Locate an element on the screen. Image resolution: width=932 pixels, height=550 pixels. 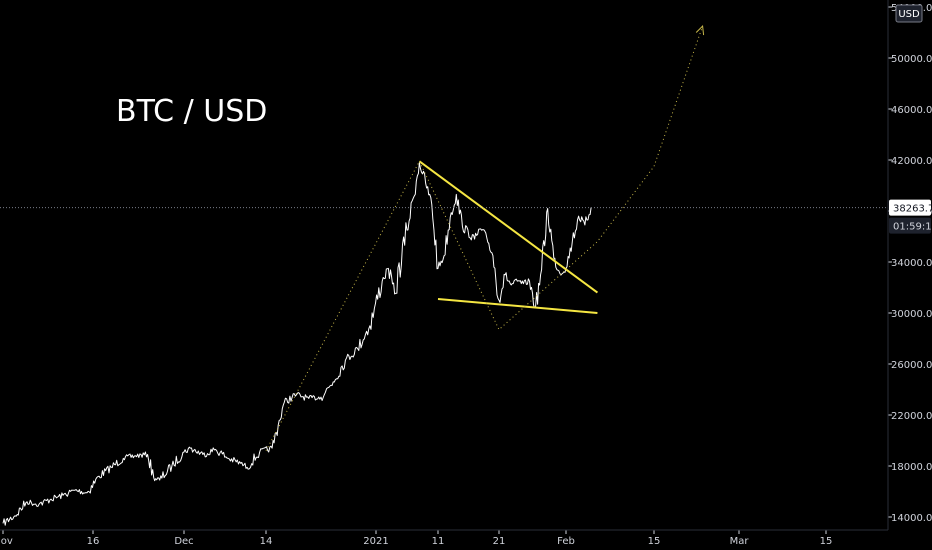
y-tick-label: 34000.00 is located at coordinates (911, 263).